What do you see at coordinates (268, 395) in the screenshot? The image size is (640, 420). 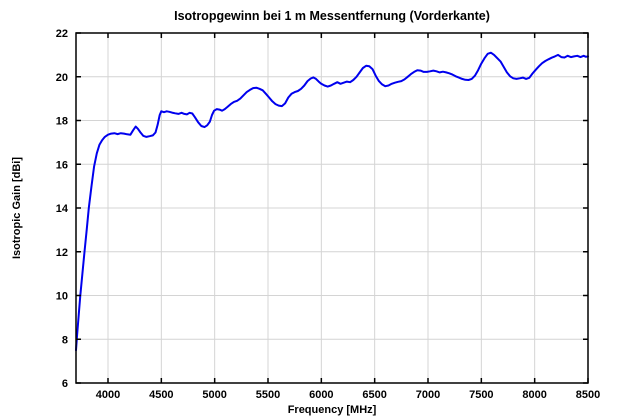 I see `x-tick-label: 5500` at bounding box center [268, 395].